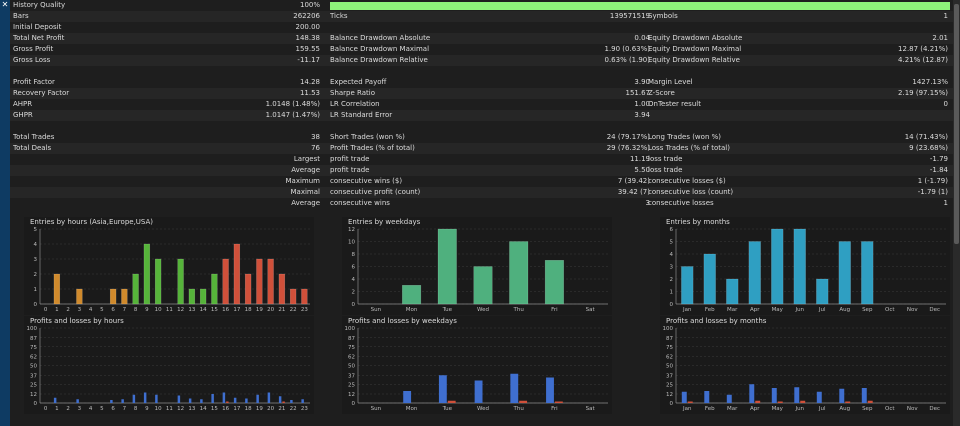 This screenshot has width=960, height=426. What do you see at coordinates (225, 310) in the screenshot?
I see `x-tick-label: 16` at bounding box center [225, 310].